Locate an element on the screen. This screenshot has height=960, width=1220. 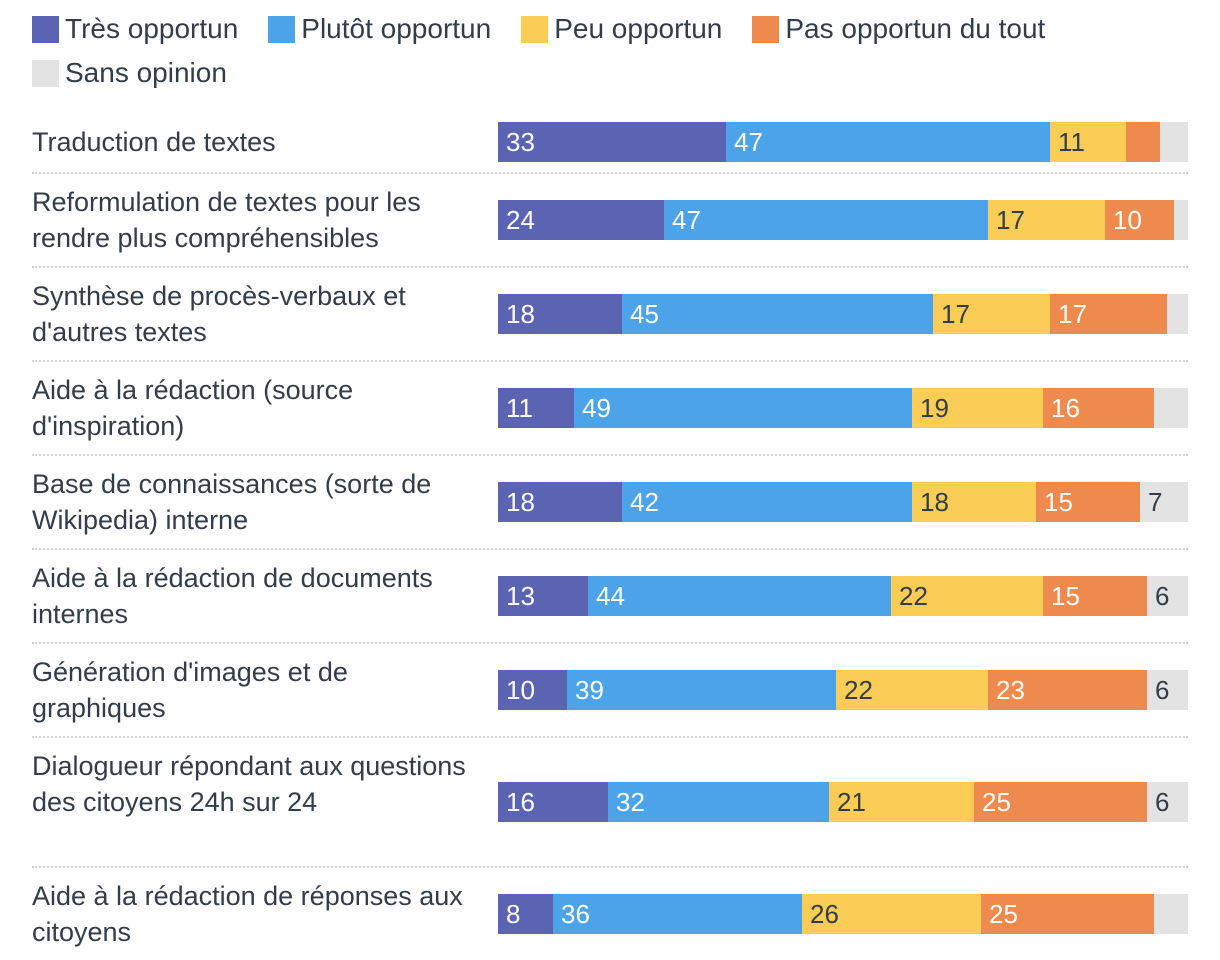
legend-item: Sans opinion is located at coordinates (129, 73).